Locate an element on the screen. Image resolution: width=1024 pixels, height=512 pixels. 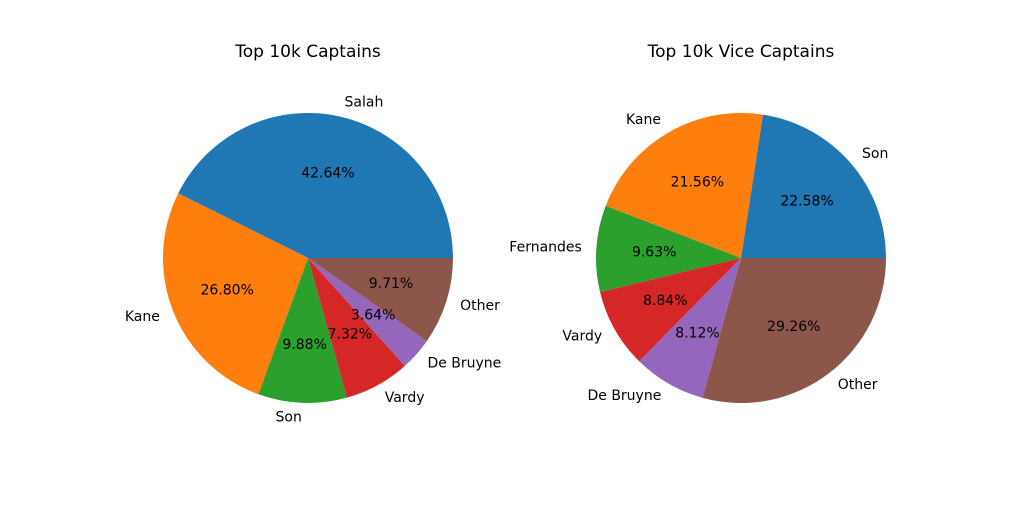
vice-captains-slice-other is located at coordinates (794, 331).